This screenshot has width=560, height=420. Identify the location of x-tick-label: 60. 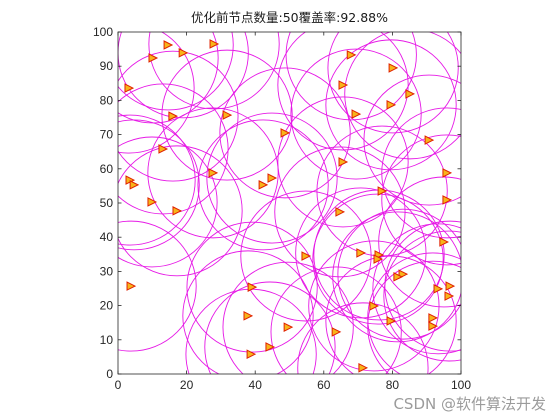
(324, 385).